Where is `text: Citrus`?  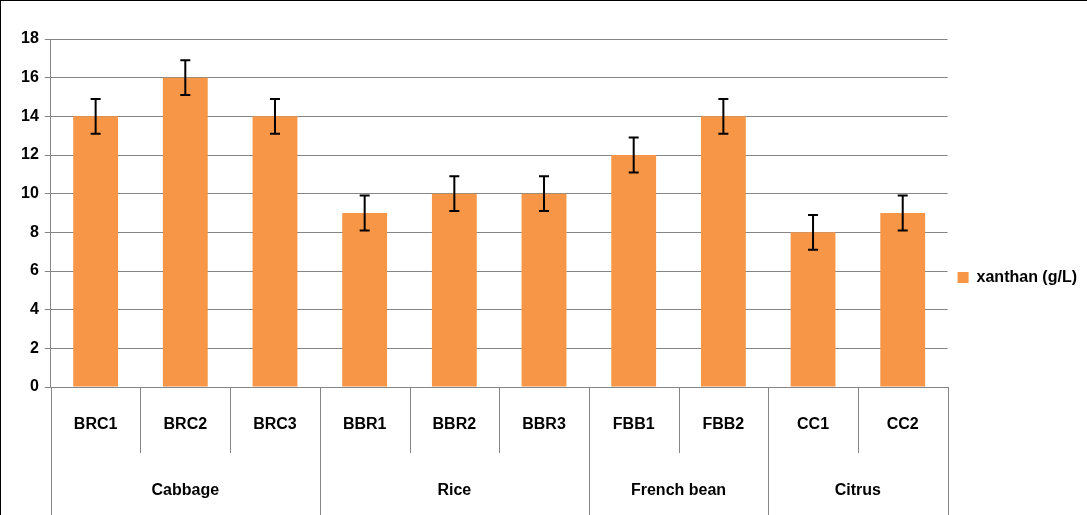 text: Citrus is located at coordinates (858, 490).